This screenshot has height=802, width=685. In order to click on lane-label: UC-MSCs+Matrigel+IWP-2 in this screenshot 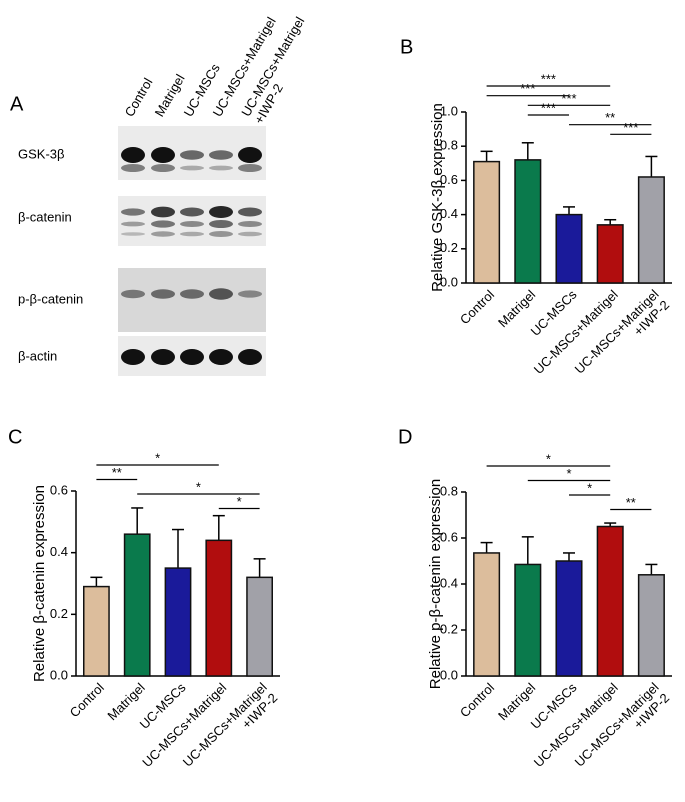, I will do `click(280, 70)`.